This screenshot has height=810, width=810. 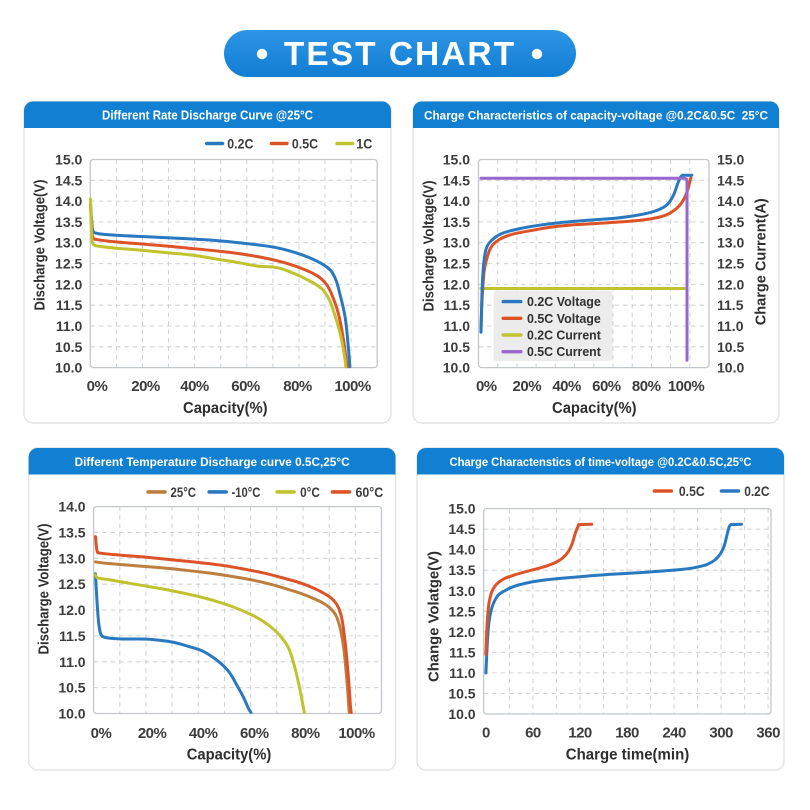 I want to click on svg-text: 60°C, so click(x=370, y=492).